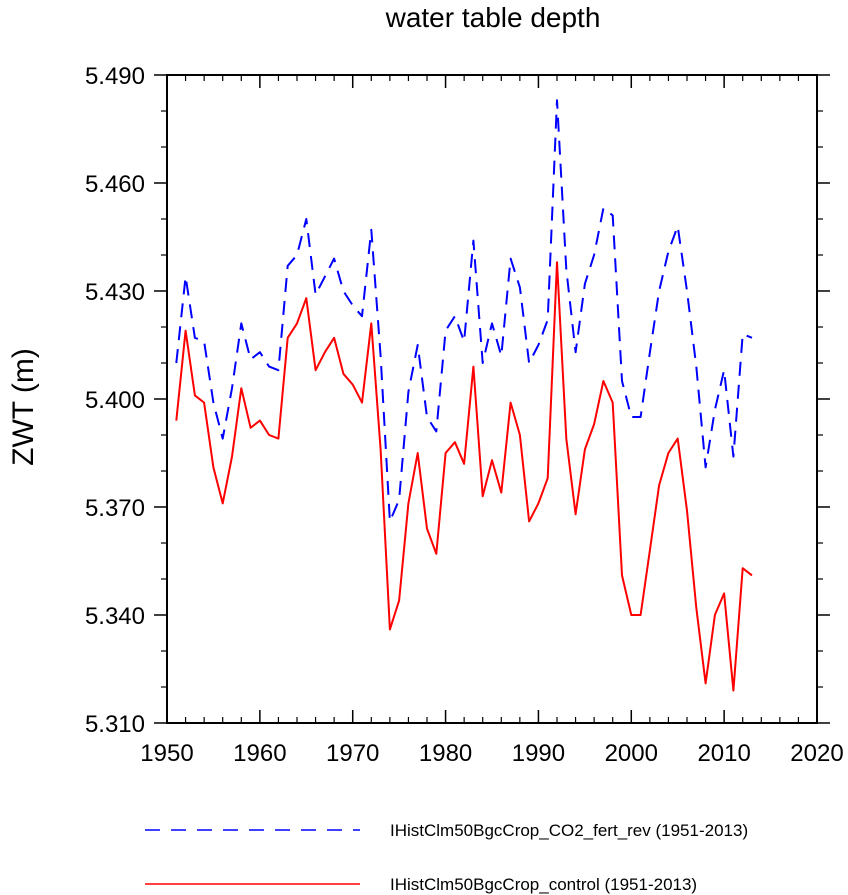  Describe the element at coordinates (543, 884) in the screenshot. I see `legend-label-1: IHistClm50BgcCrop_control (1951-2013)` at that location.